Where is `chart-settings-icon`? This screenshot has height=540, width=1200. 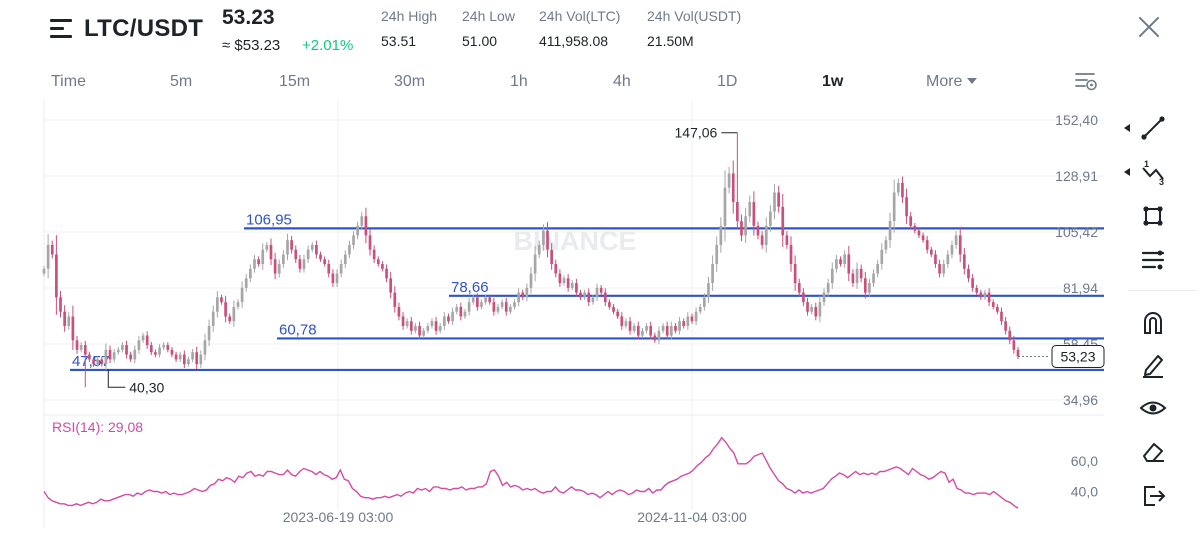 chart-settings-icon is located at coordinates (1086, 81).